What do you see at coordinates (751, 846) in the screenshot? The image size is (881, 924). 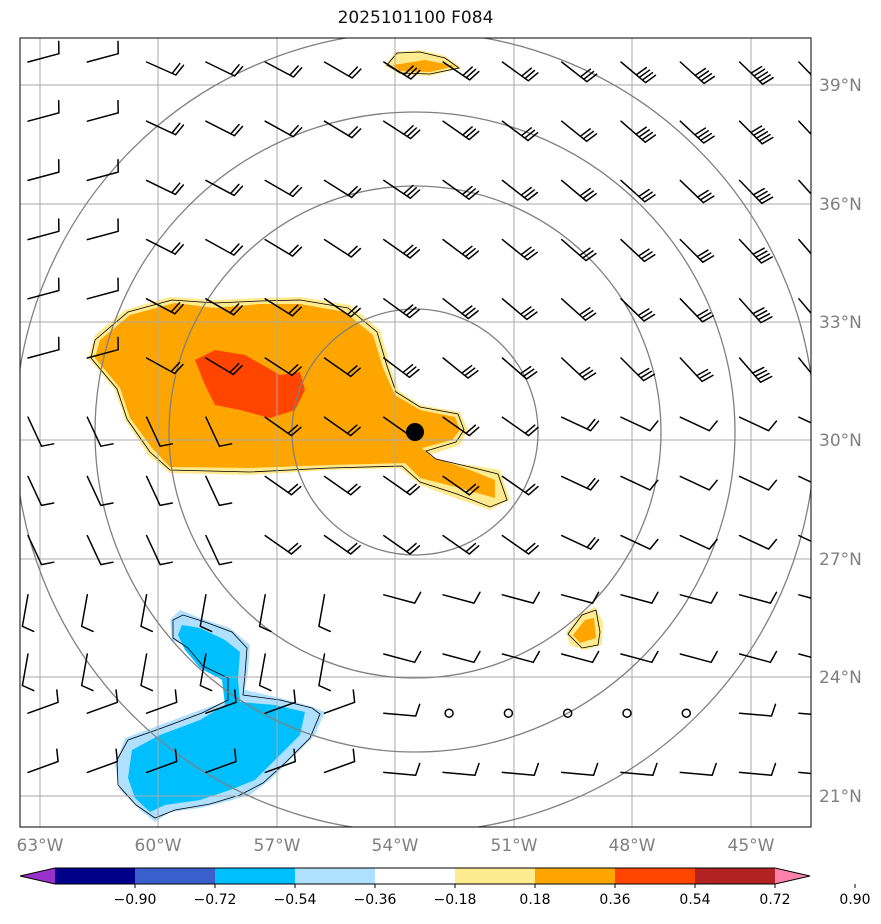 I see `lon-label-45: 45°W` at bounding box center [751, 846].